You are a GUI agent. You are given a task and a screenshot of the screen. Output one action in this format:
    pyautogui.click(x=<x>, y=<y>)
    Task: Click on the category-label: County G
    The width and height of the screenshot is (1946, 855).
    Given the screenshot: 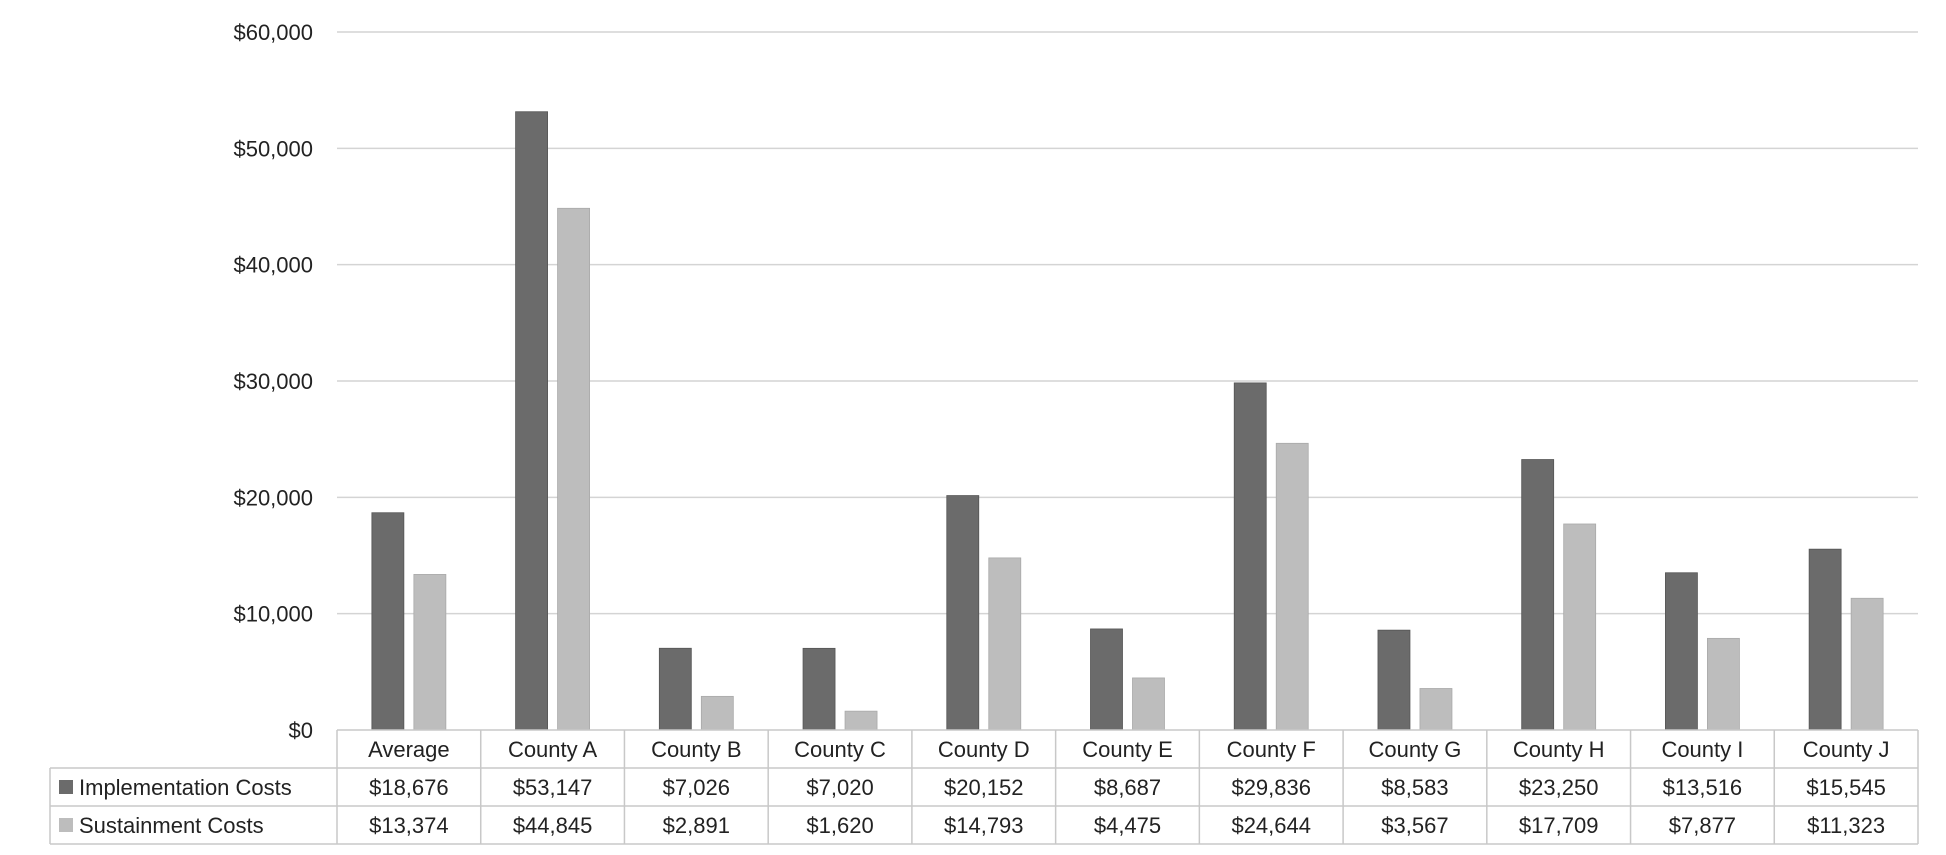 What is the action you would take?
    pyautogui.click(x=1414, y=749)
    